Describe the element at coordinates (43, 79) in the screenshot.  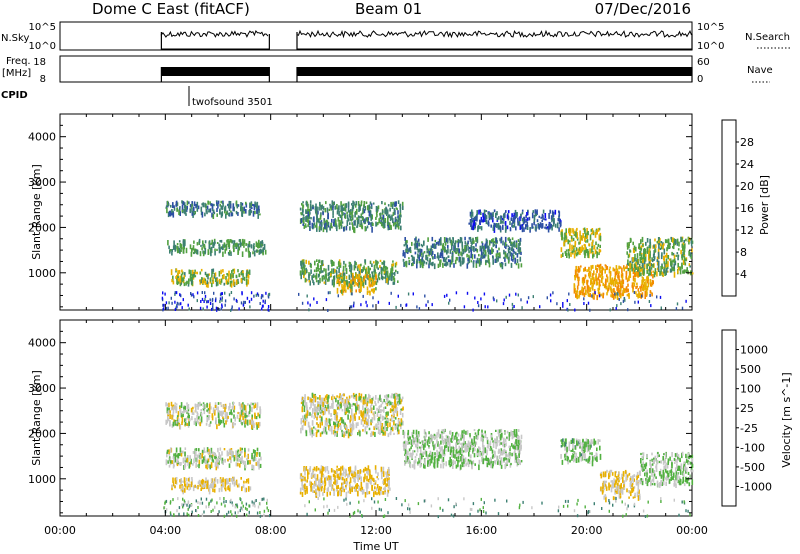
I see `freq-tick-bottom: 8` at that location.